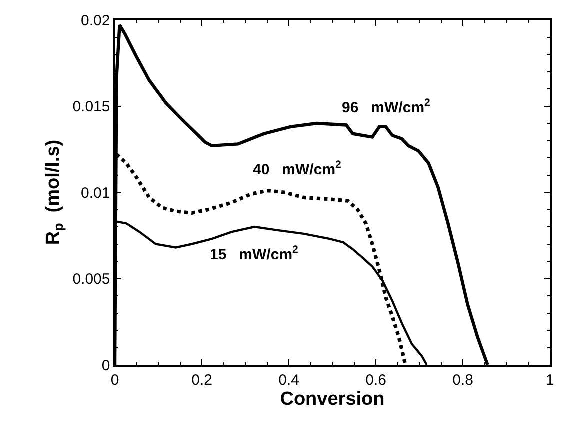 The height and width of the screenshot is (421, 566). What do you see at coordinates (386, 106) in the screenshot?
I see `series-label: 96 mW/cm$^{2}$` at bounding box center [386, 106].